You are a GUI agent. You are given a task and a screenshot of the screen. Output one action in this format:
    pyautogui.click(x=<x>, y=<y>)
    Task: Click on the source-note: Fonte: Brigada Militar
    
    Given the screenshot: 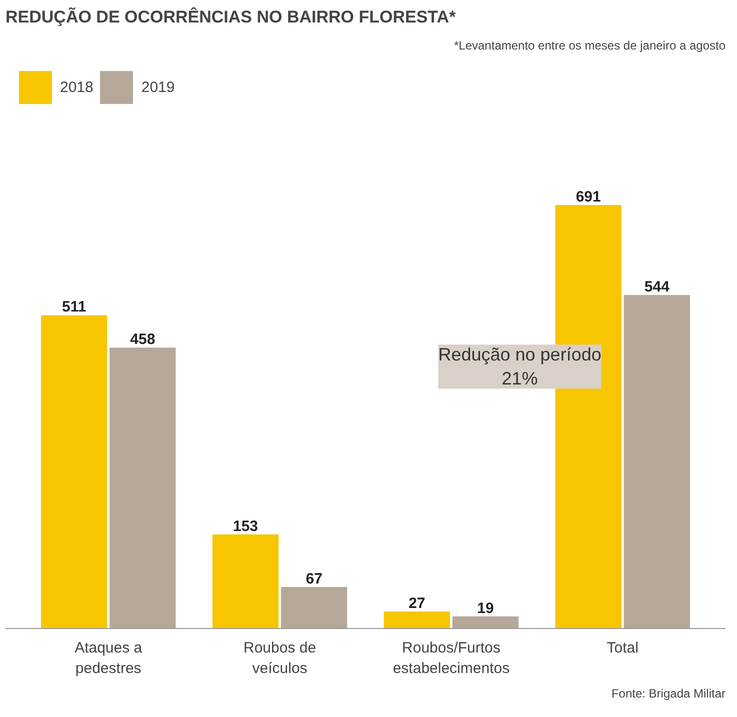 What is the action you would take?
    pyautogui.click(x=668, y=693)
    